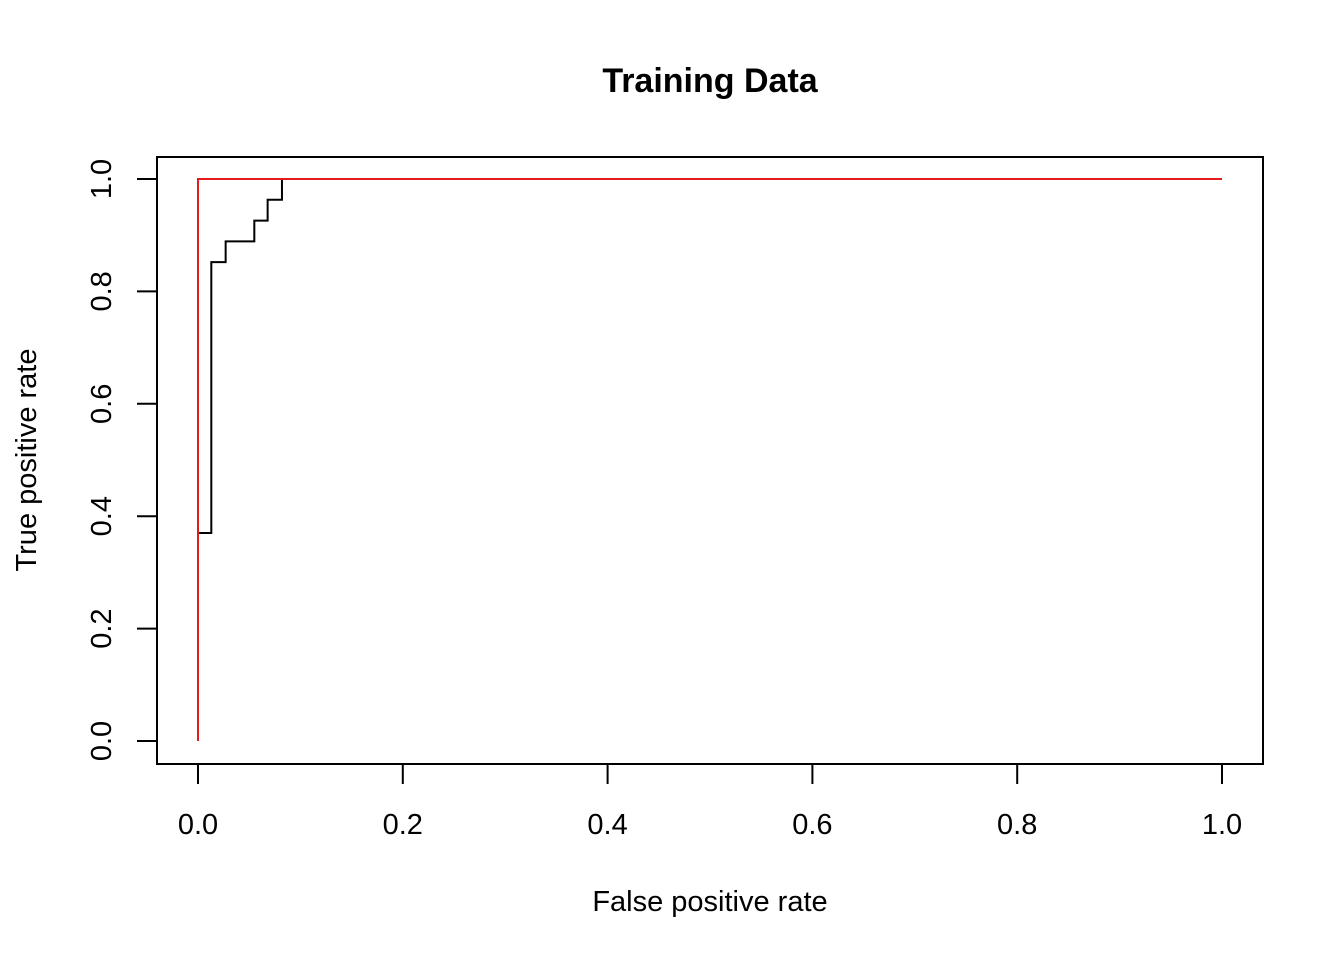 The image size is (1344, 960). Describe the element at coordinates (812, 825) in the screenshot. I see `x-tick-label: 0.6` at that location.